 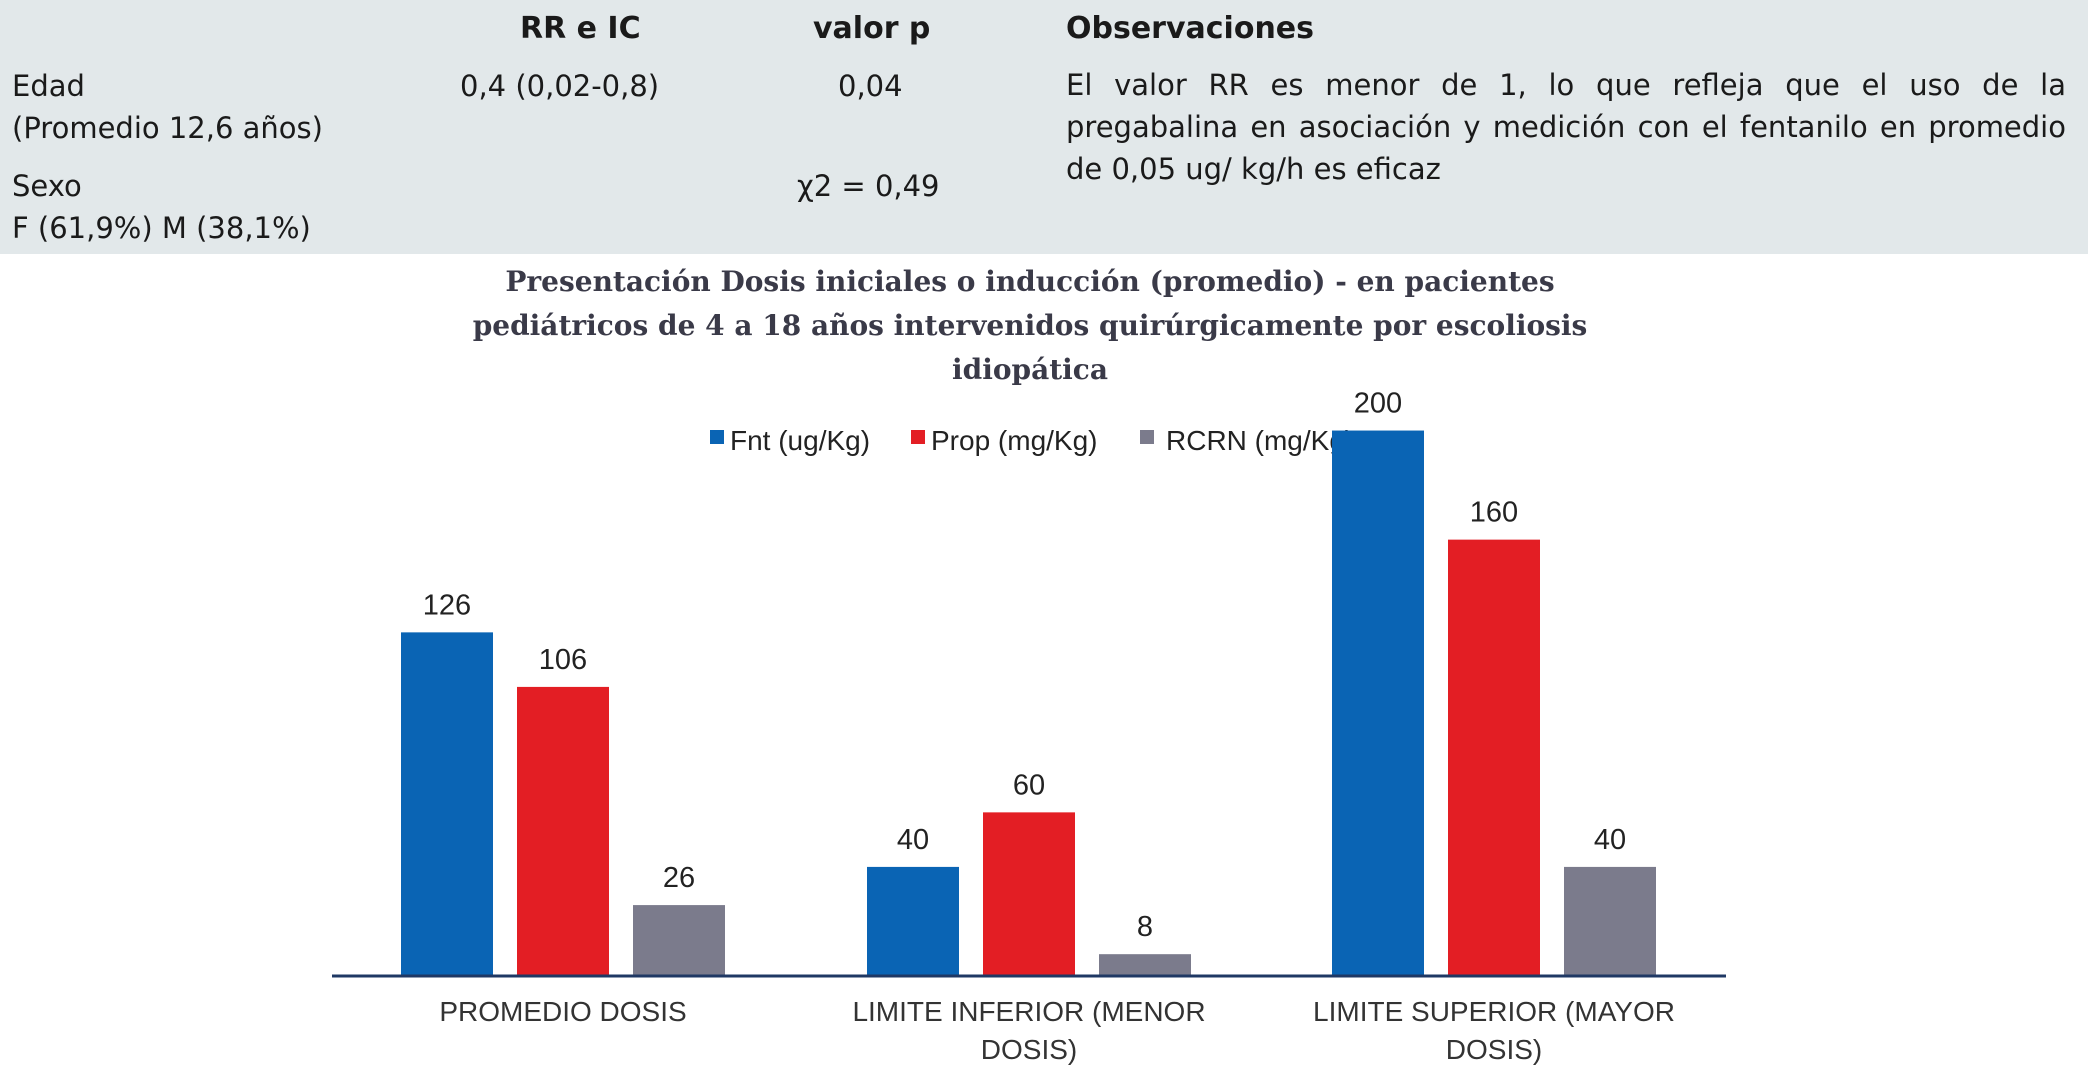 What do you see at coordinates (1494, 1011) in the screenshot?
I see `category-label: LIMITE SUPERIOR (MAYOR` at bounding box center [1494, 1011].